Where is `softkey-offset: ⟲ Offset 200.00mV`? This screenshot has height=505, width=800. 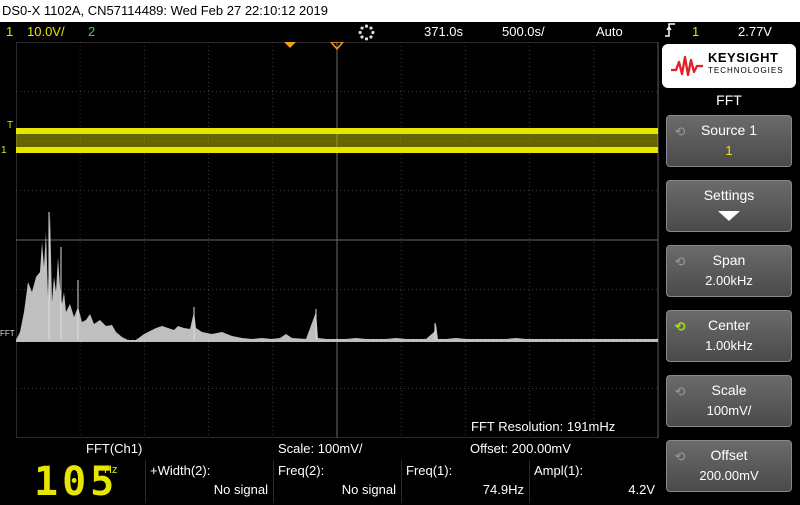 softkey-offset: ⟲ Offset 200.00mV is located at coordinates (729, 466).